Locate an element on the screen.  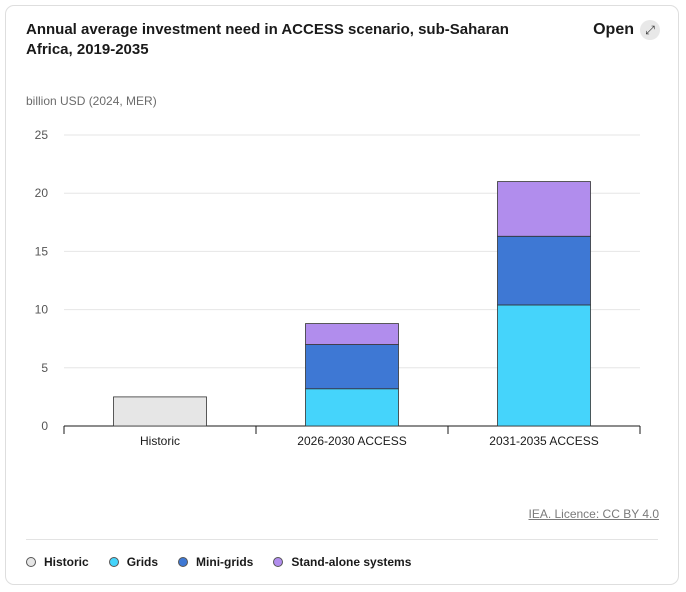
y-tick-label: 25 is located at coordinates (42, 135).